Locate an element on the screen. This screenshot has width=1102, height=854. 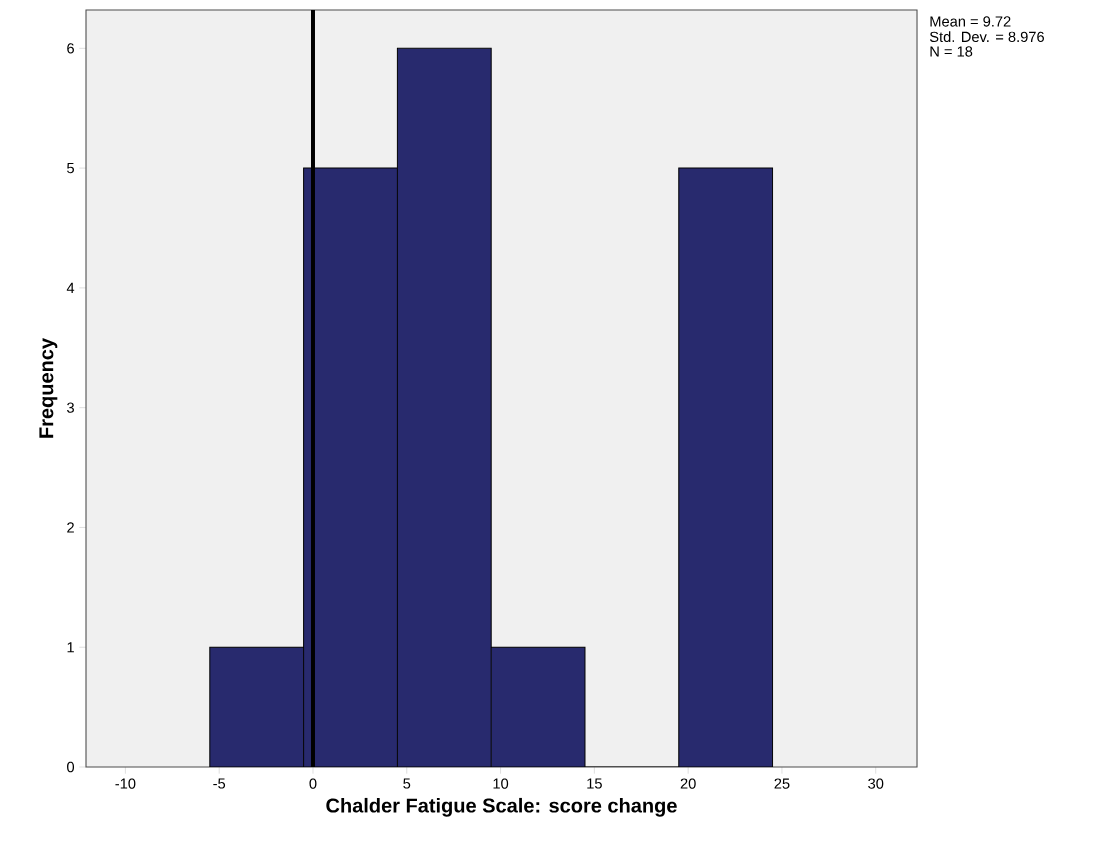
x-tick-label: 5 is located at coordinates (407, 783).